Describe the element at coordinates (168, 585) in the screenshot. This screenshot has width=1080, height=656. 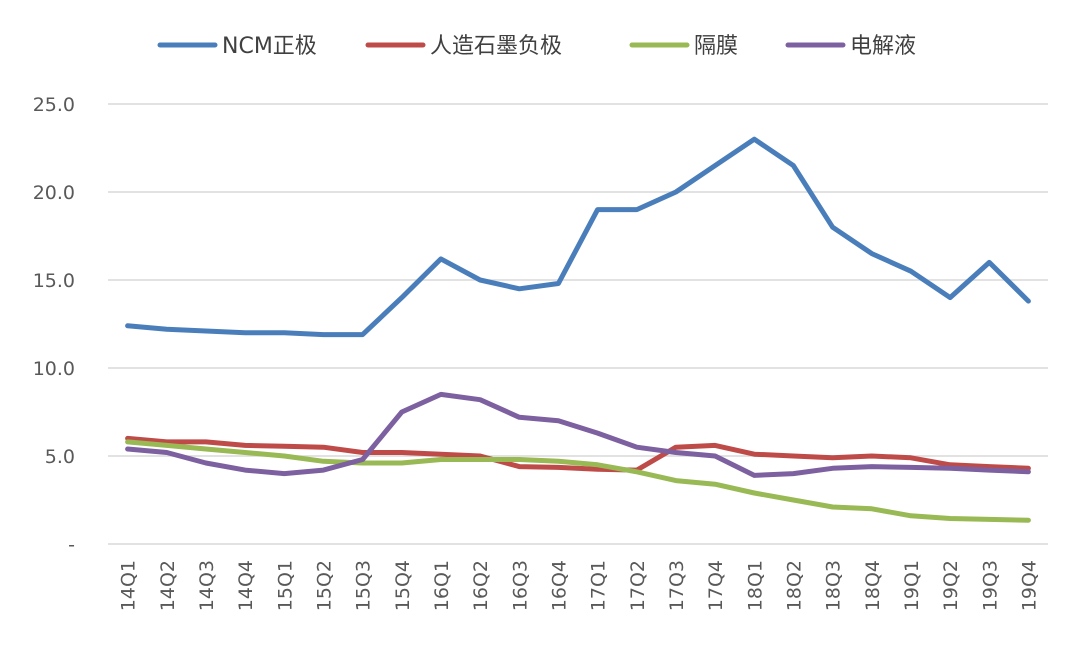
I see `x-tick-label: 14Q2` at that location.